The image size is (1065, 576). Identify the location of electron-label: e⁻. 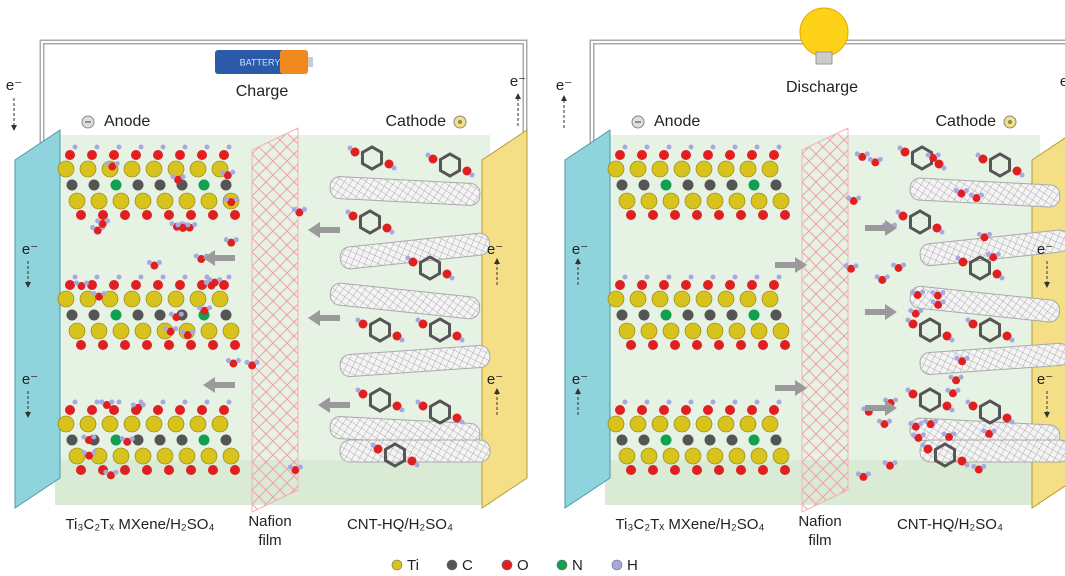
(1045, 379).